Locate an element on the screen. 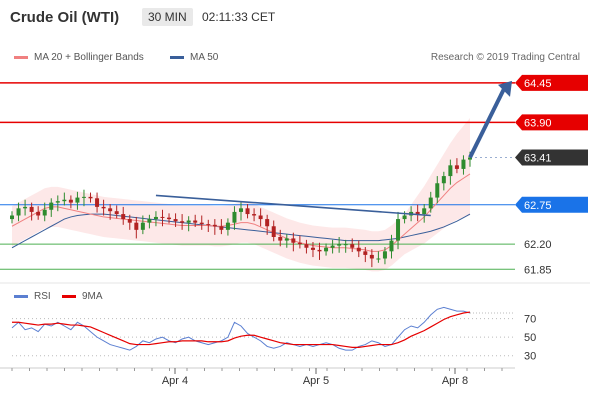 This screenshot has height=400, width=590. rsi-tick-label: 50 is located at coordinates (530, 338).